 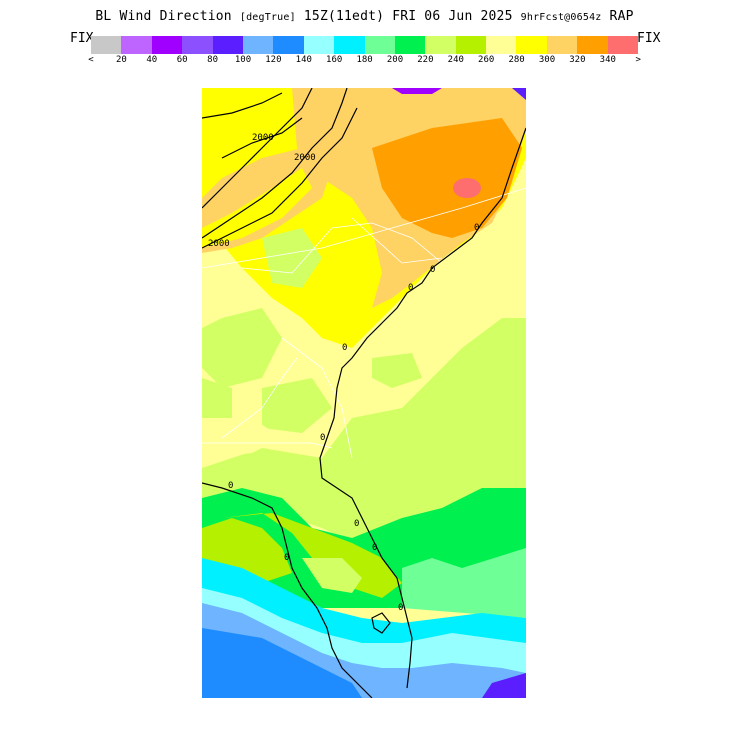 I want to click on title-time: 15Z(11edt), so click(x=344, y=16).